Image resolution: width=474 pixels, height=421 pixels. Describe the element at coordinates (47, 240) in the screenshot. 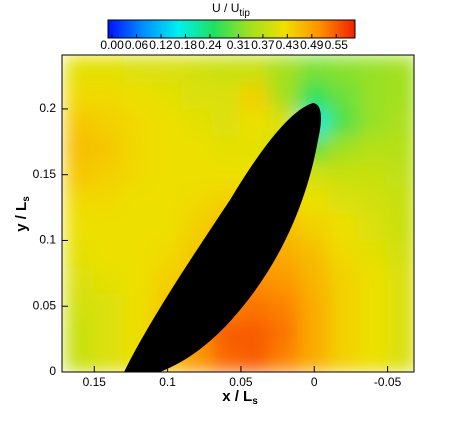

I see `y-tick-label: 0.1` at that location.